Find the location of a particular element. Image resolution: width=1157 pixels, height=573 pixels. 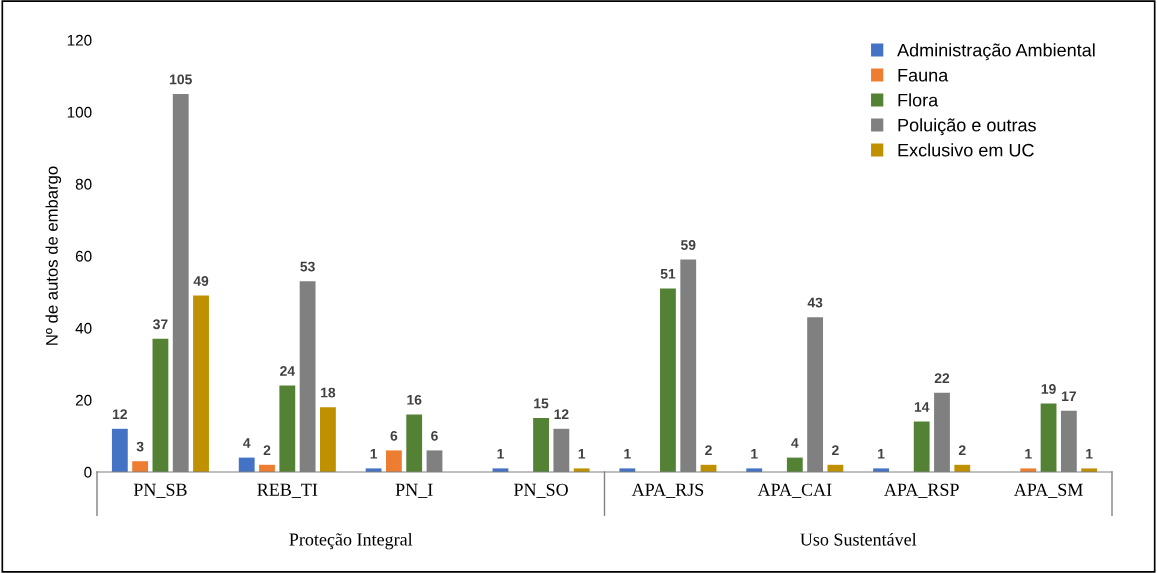

x-tick-label: APA_RSP is located at coordinates (921, 490).